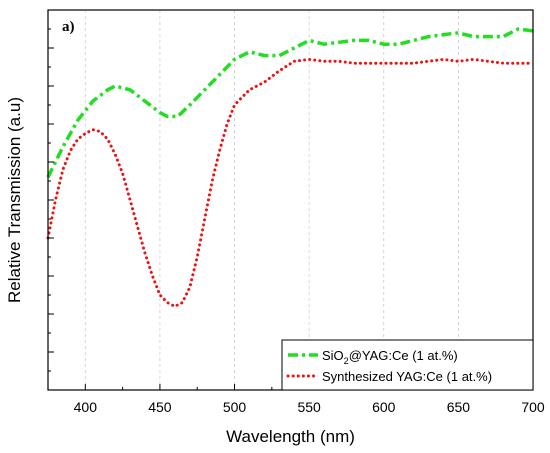  Describe the element at coordinates (290, 436) in the screenshot. I see `x-axis-title: Wavelength (nm)` at that location.